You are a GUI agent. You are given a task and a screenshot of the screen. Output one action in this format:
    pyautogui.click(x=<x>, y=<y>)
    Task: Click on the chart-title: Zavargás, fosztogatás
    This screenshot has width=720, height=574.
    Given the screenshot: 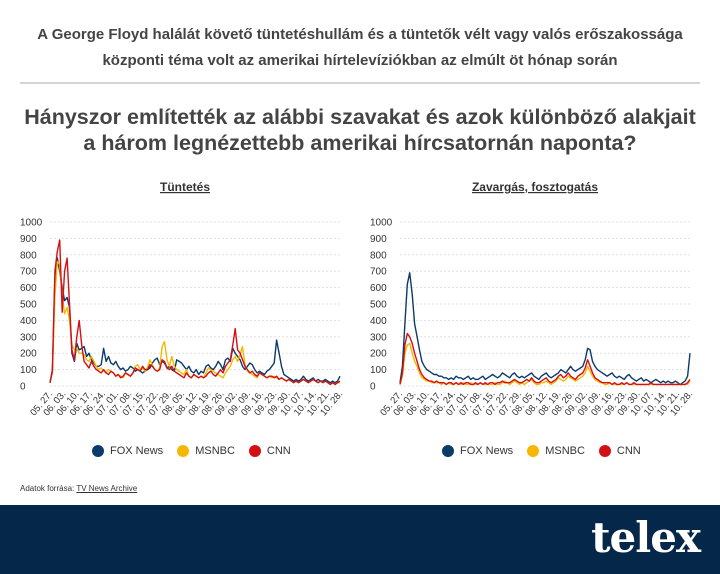 What is the action you would take?
    pyautogui.click(x=535, y=187)
    